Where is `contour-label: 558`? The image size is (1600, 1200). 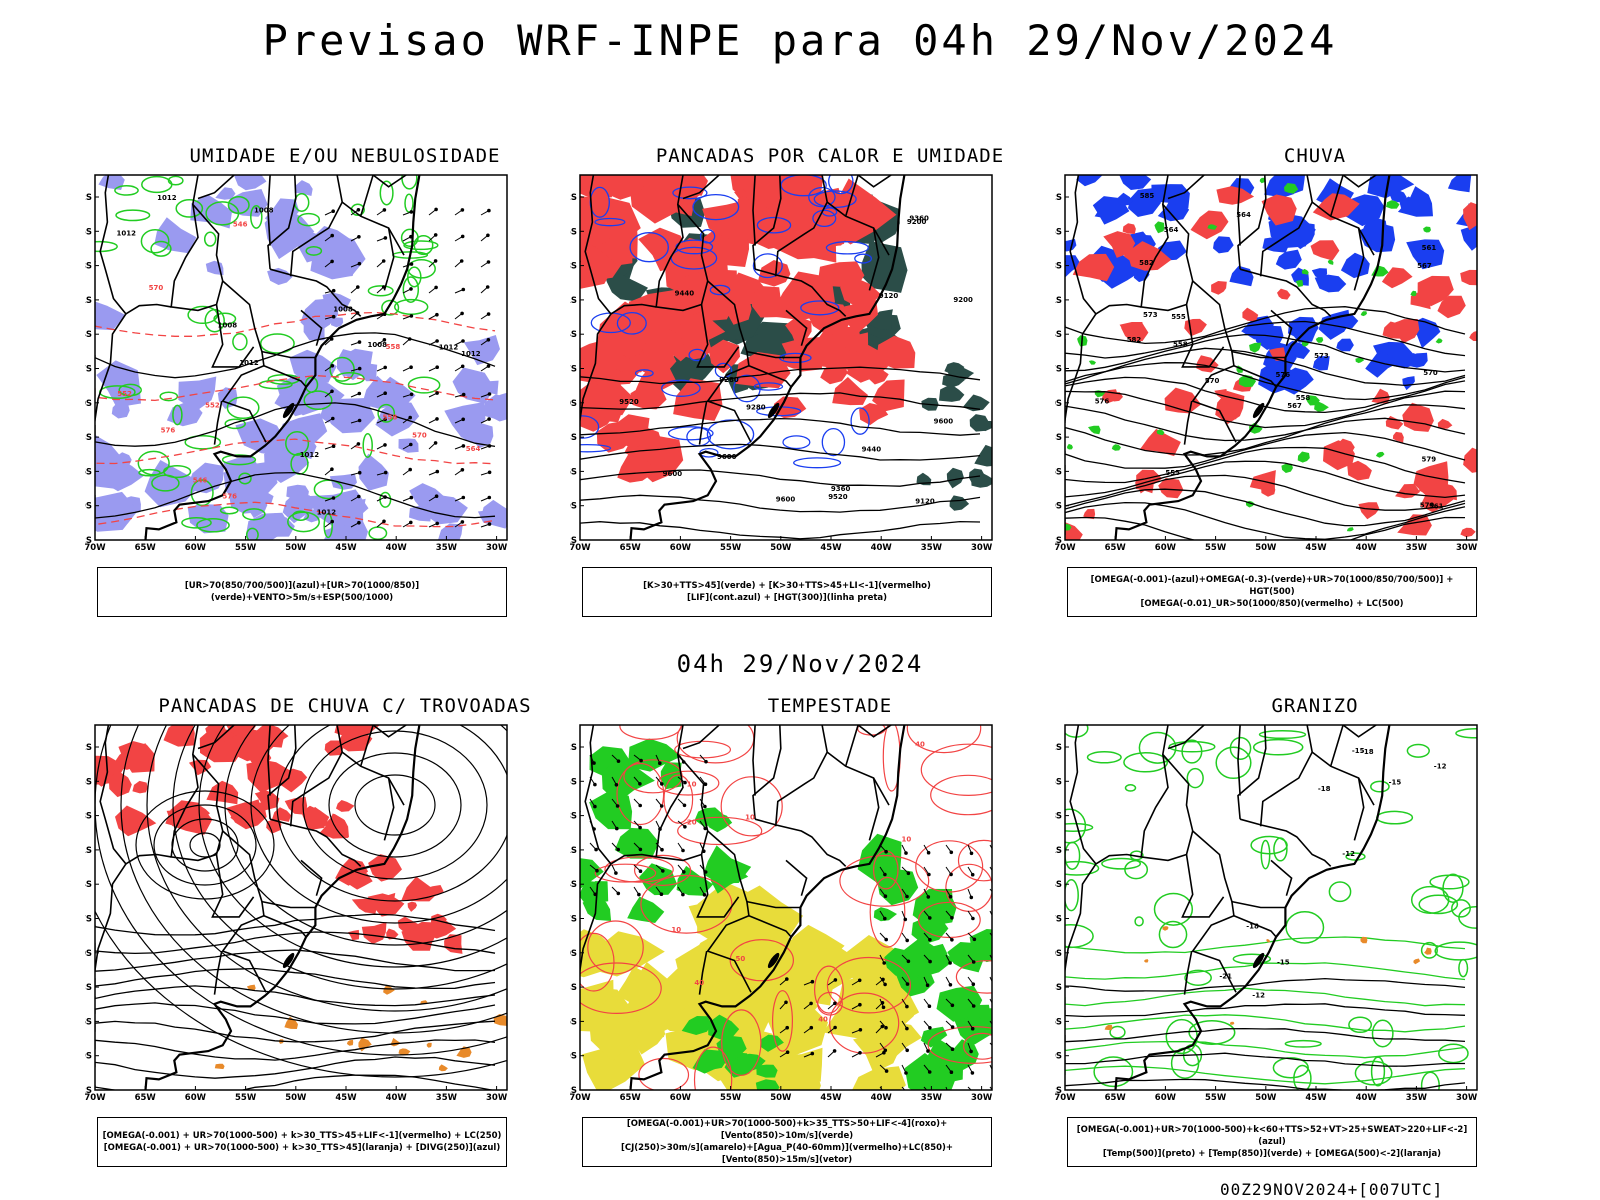 contour-label: 558 is located at coordinates (393, 347).